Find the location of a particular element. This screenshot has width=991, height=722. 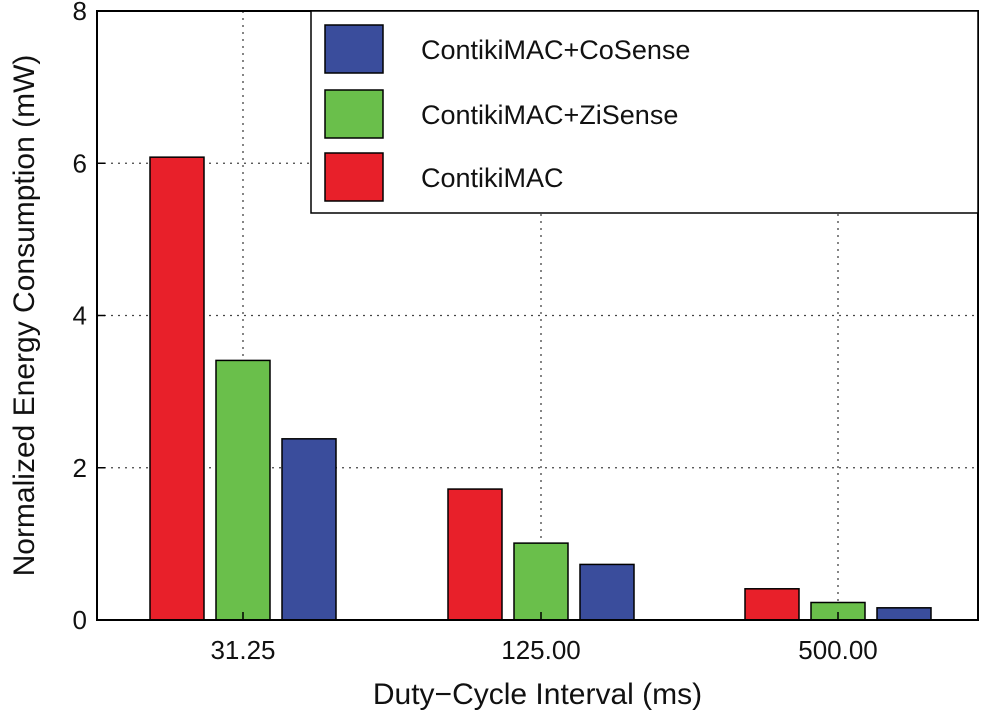

y-axis-ticks: 0 2 4 6 8 is located at coordinates (89, 317).